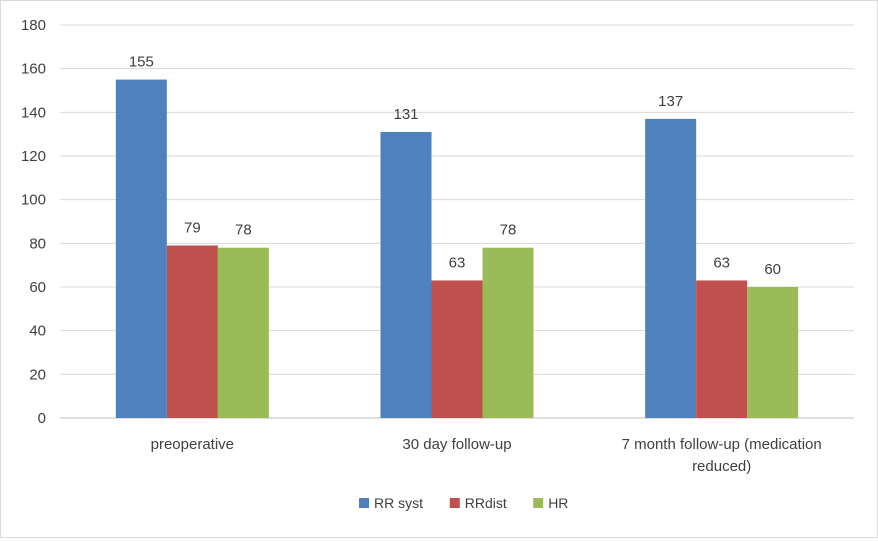 The width and height of the screenshot is (878, 542). I want to click on y-tick-label: 80, so click(37, 243).